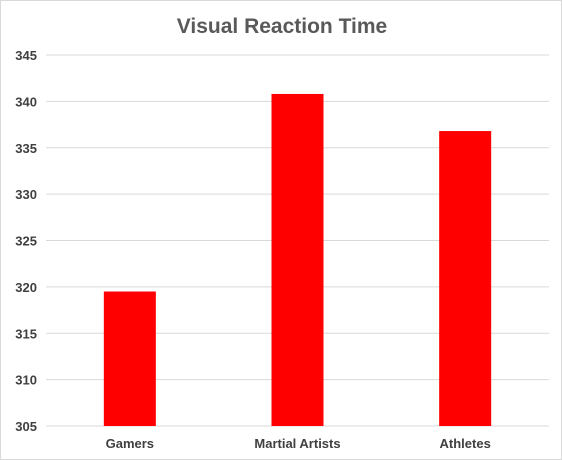 This screenshot has height=460, width=562. I want to click on y-tick-label: 330, so click(26, 194).